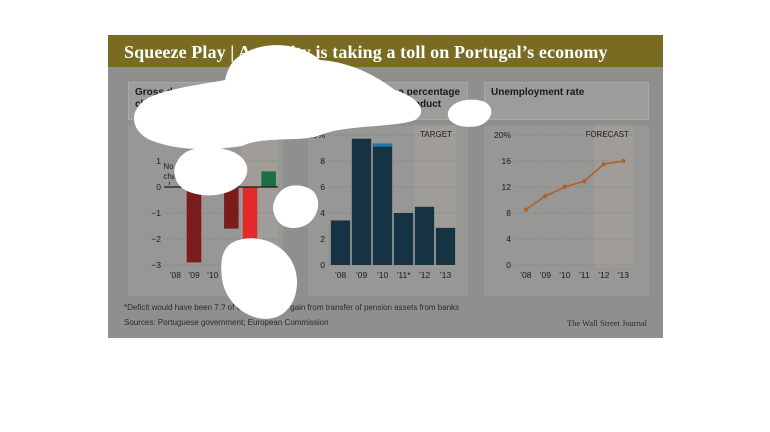  Describe the element at coordinates (383, 275) in the screenshot. I see `deficit-x-tick-label: ’10` at that location.